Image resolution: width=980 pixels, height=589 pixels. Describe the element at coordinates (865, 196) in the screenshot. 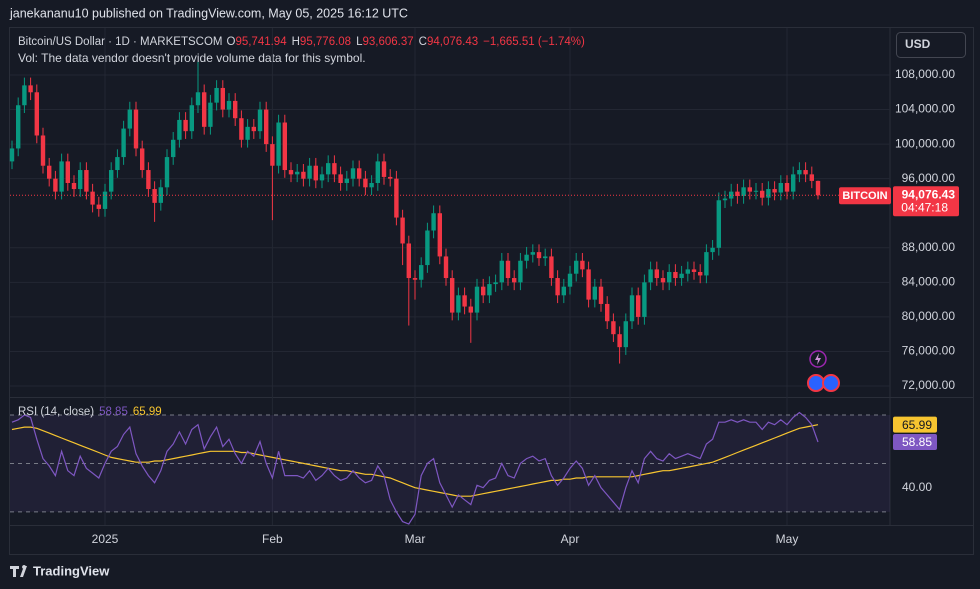

I see `symbol-badge` at that location.